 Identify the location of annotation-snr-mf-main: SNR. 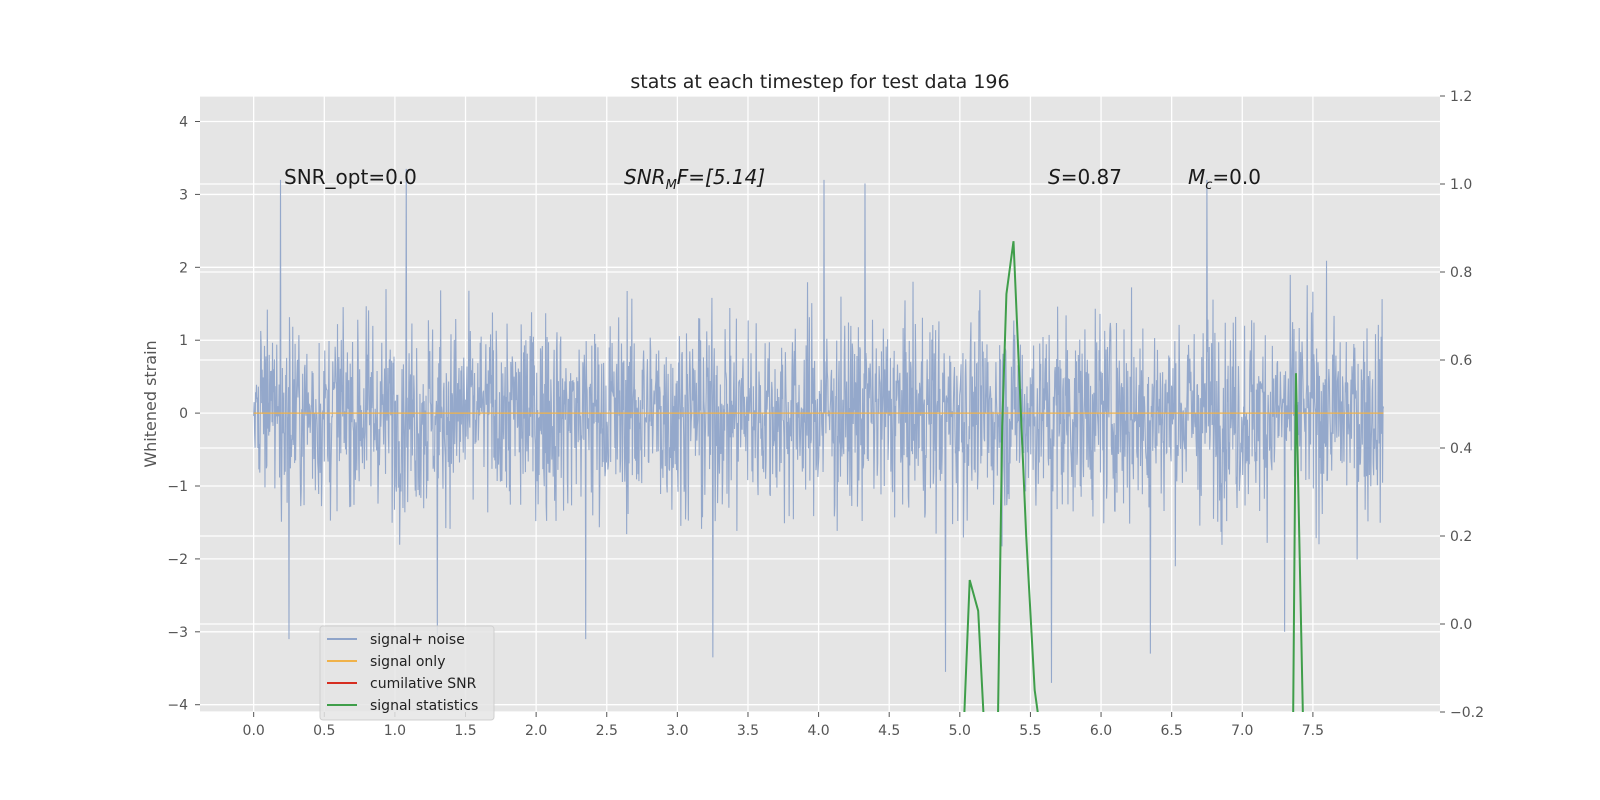
(645, 177).